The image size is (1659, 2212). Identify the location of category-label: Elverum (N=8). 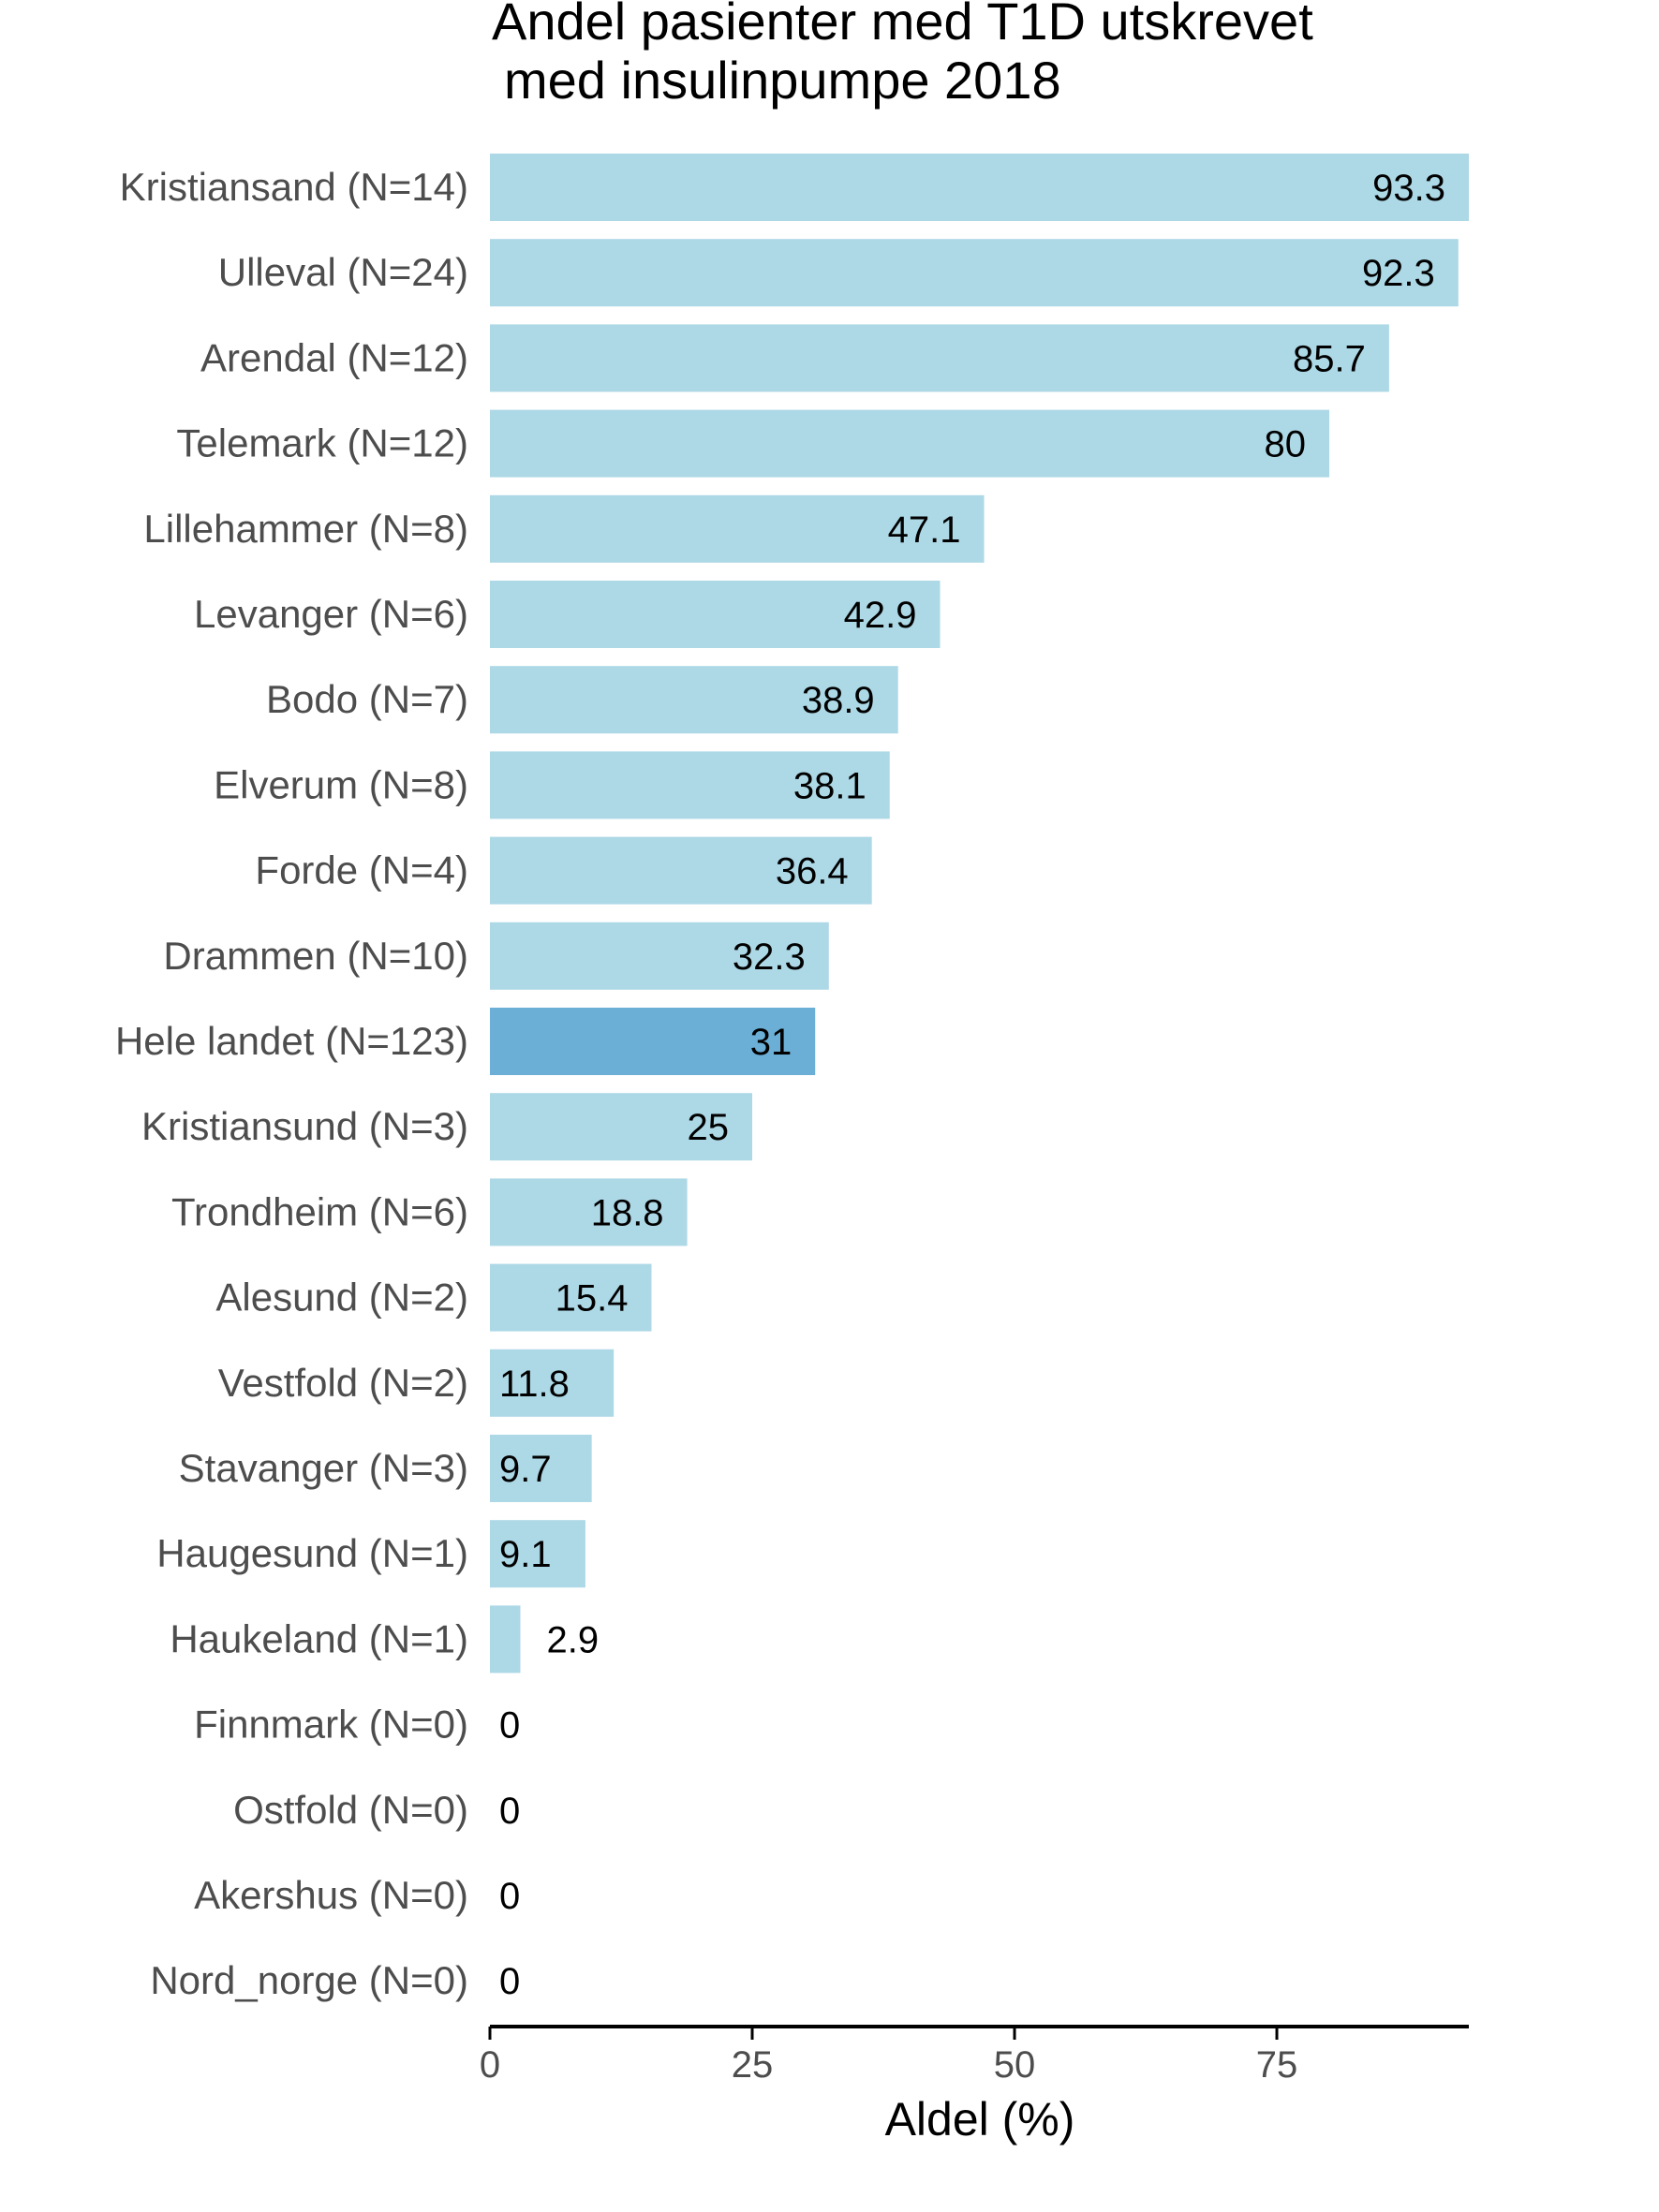
(341, 784).